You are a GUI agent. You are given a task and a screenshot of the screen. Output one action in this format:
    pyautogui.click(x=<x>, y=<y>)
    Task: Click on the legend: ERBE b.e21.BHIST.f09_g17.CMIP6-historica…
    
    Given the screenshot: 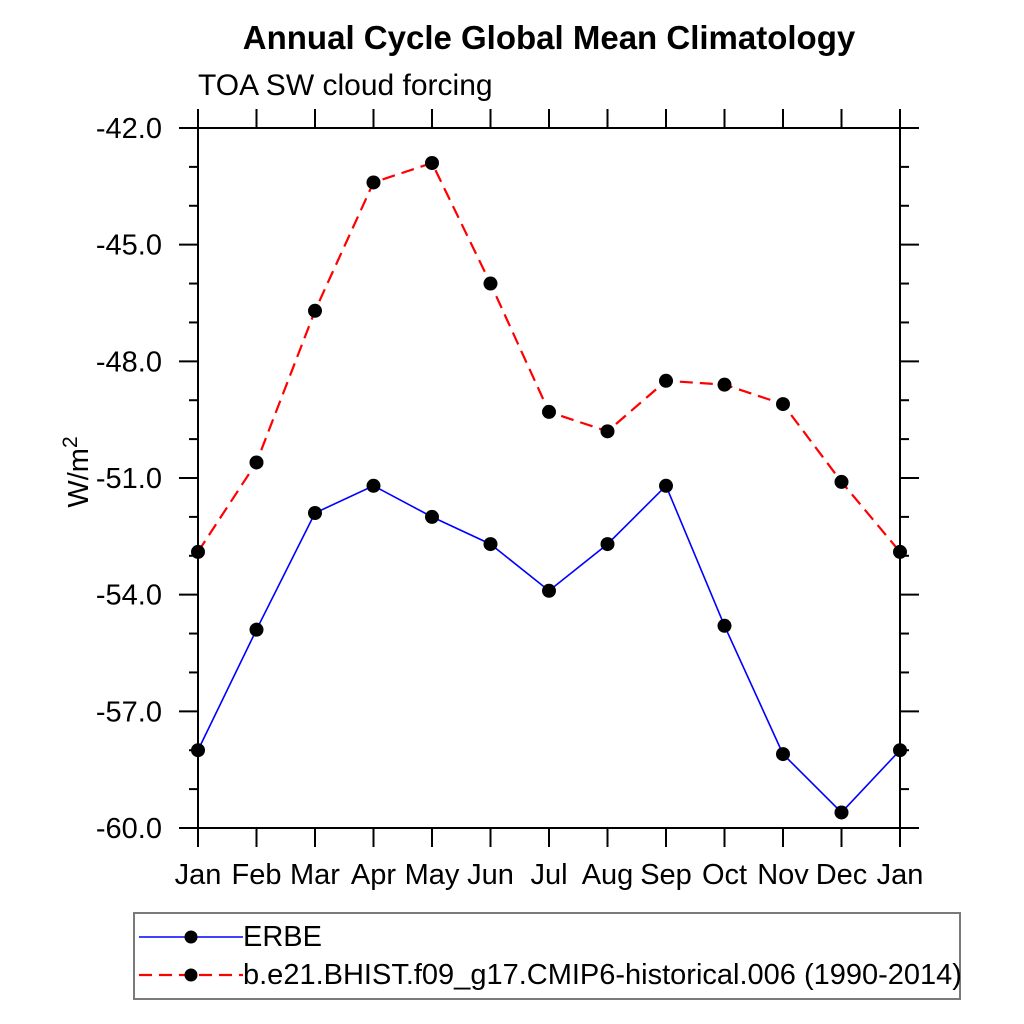 What is the action you would take?
    pyautogui.click(x=547, y=956)
    